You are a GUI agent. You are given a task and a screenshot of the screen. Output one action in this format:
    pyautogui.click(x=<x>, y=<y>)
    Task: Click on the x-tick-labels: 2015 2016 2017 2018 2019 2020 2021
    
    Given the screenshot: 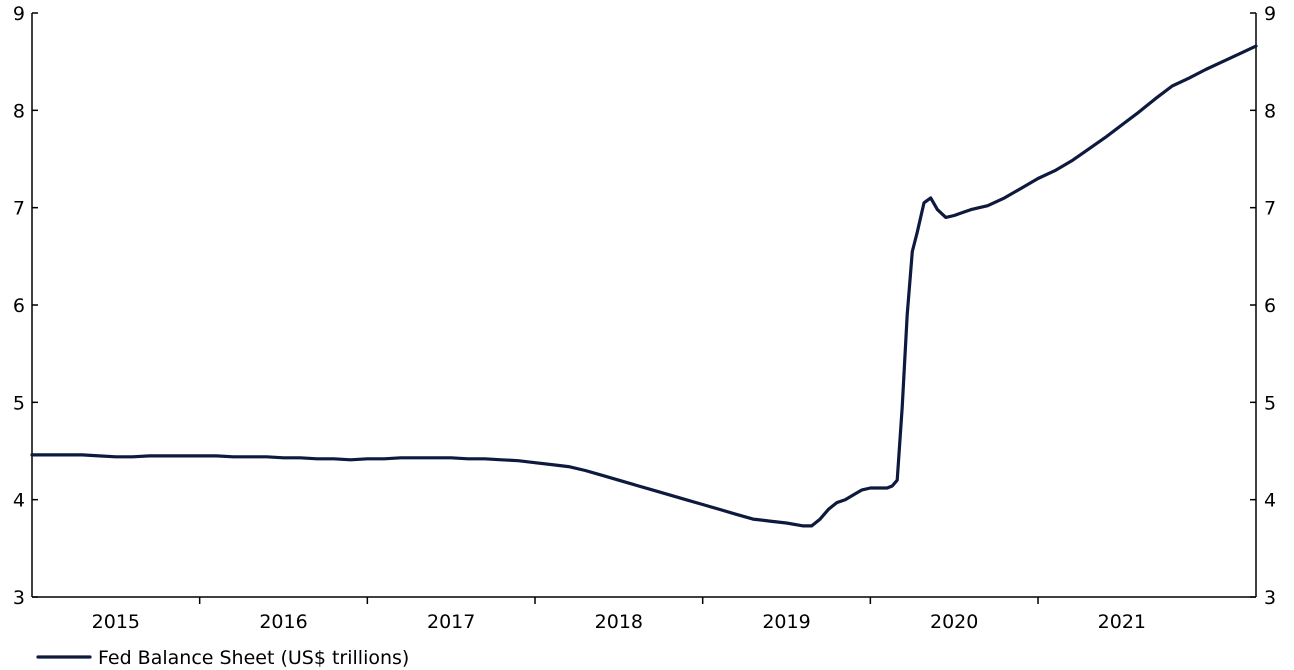 What is the action you would take?
    pyautogui.click(x=619, y=622)
    